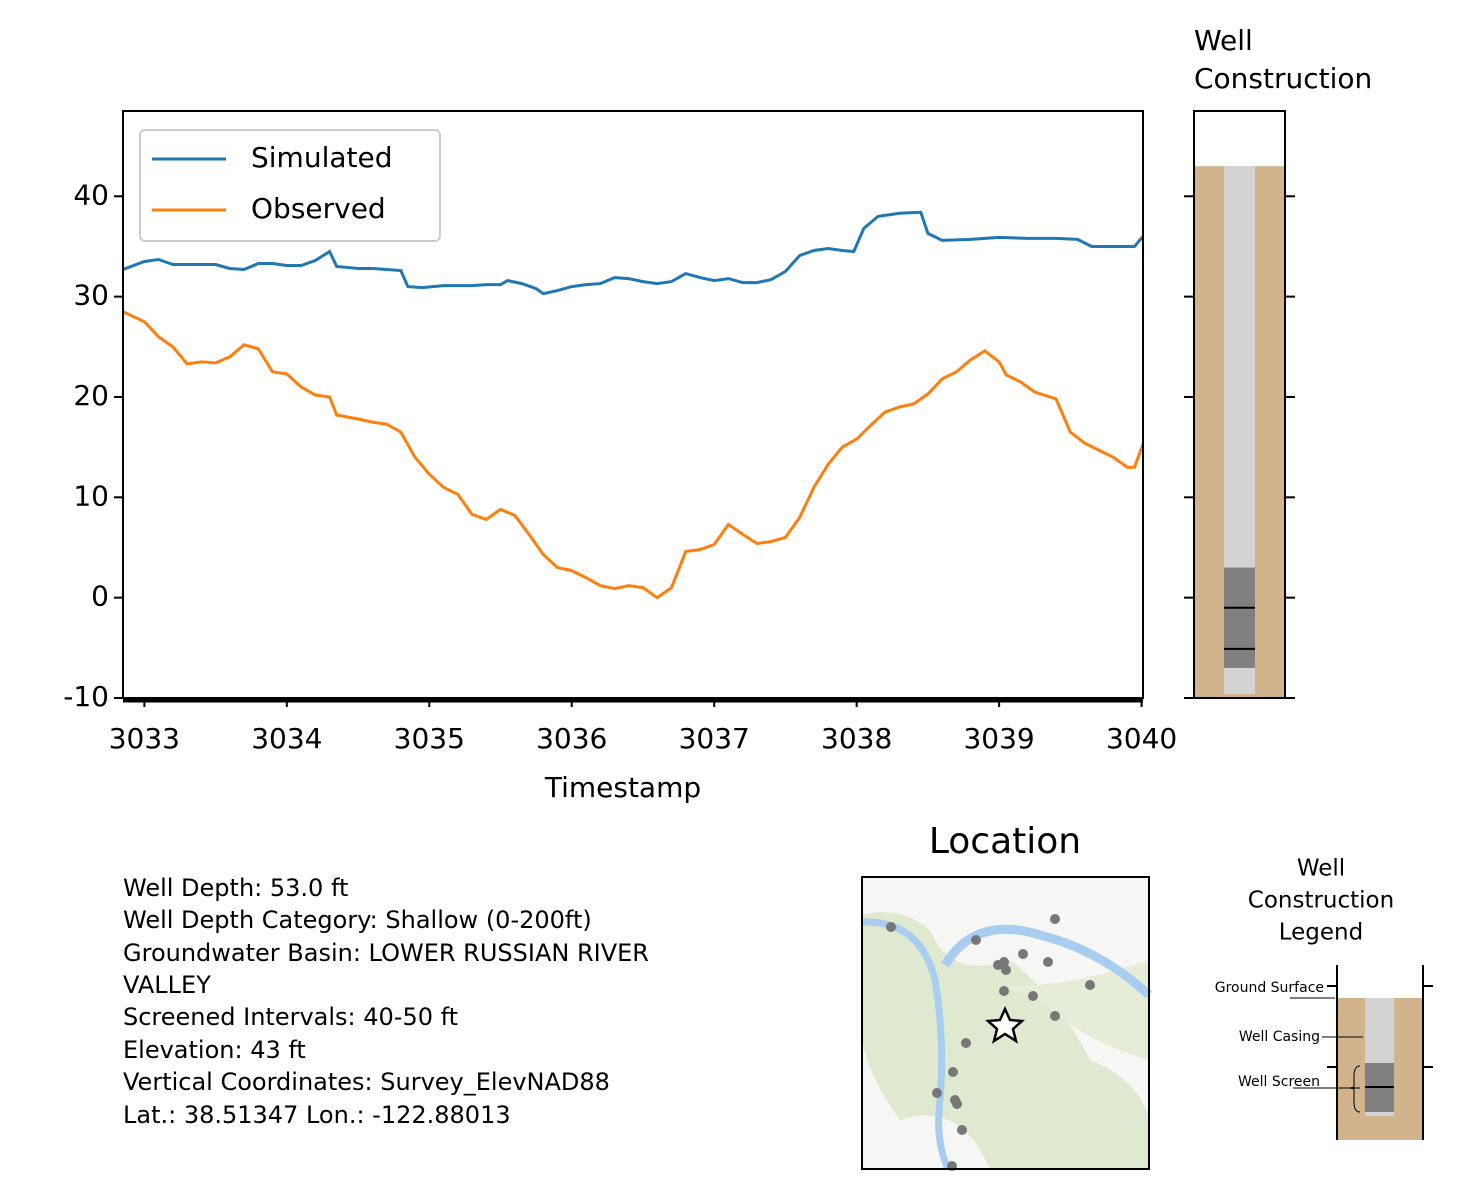 The image size is (1468, 1195). What do you see at coordinates (429, 738) in the screenshot?
I see `x-tick-label: 3035` at bounding box center [429, 738].